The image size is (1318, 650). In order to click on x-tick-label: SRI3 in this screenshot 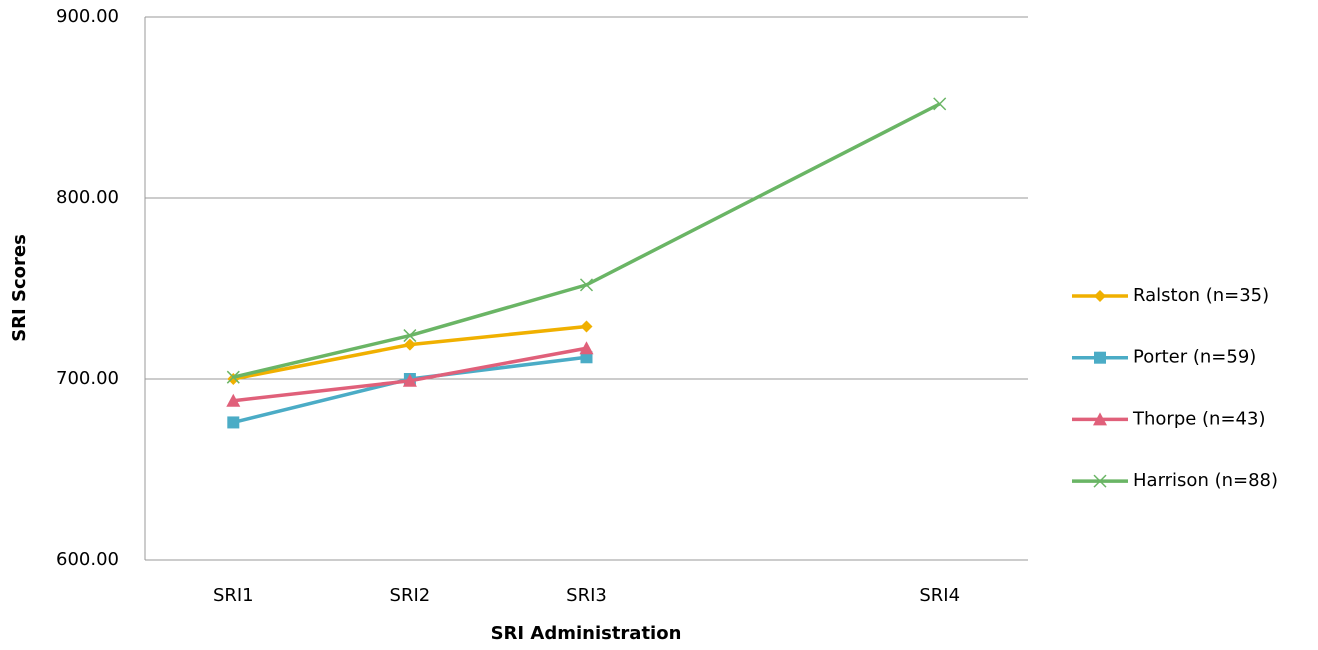, I will do `click(586, 595)`.